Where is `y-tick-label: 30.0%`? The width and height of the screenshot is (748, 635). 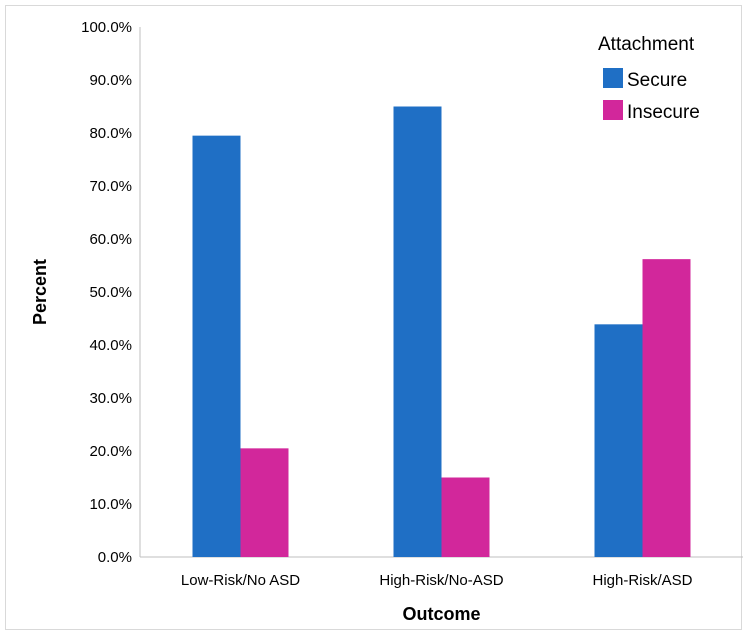 y-tick-label: 30.0% is located at coordinates (110, 398).